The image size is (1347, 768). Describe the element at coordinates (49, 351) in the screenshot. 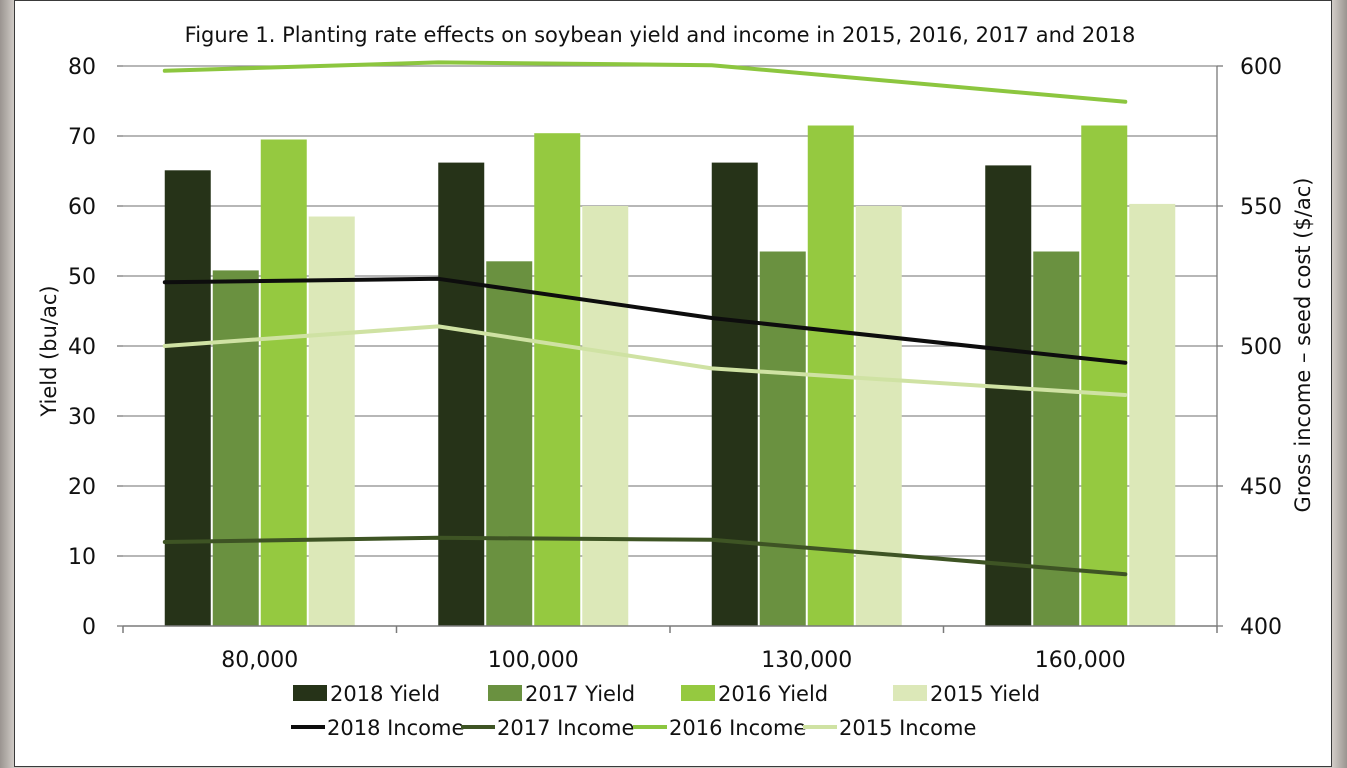

I see `y-axis-label: Yield (bu/ac)` at that location.